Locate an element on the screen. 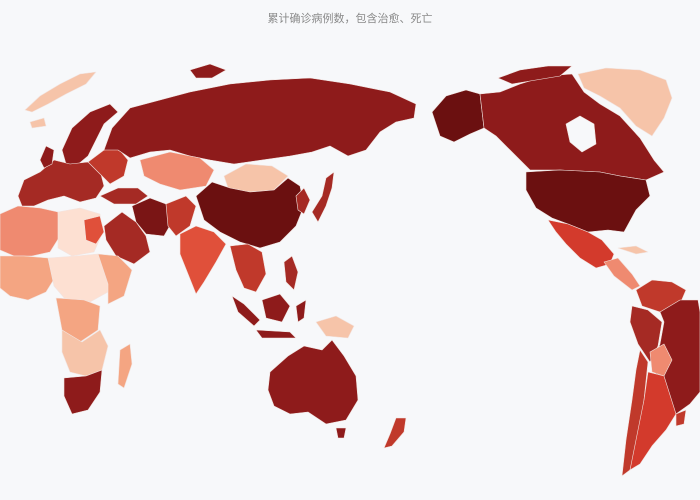 Image resolution: width=700 pixels, height=500 pixels. sumatra is located at coordinates (246, 311).